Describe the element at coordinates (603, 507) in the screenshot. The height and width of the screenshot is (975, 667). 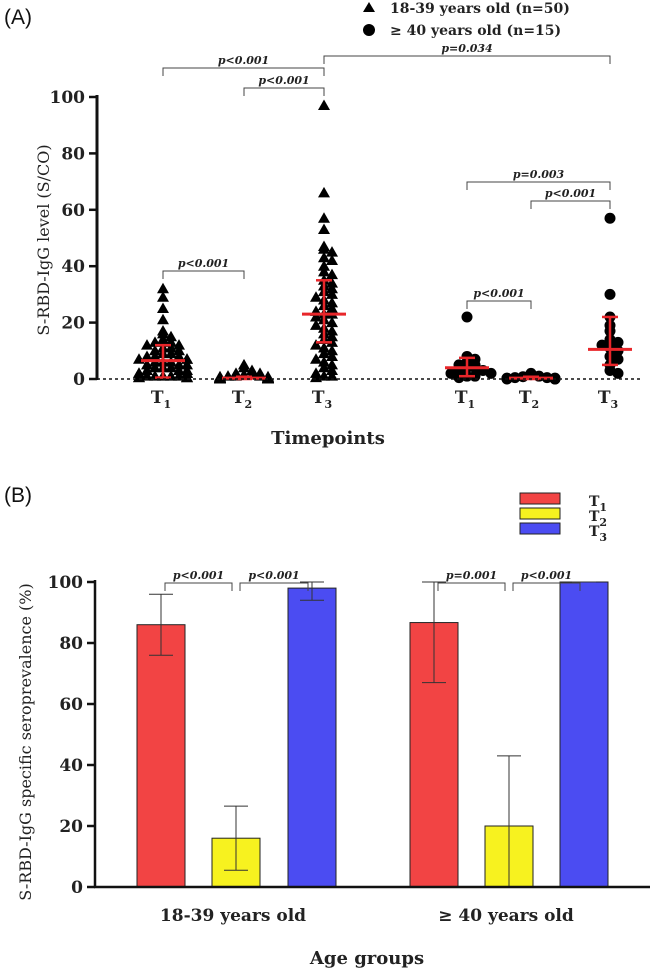
I see `legend-label-sub: 1` at that location.